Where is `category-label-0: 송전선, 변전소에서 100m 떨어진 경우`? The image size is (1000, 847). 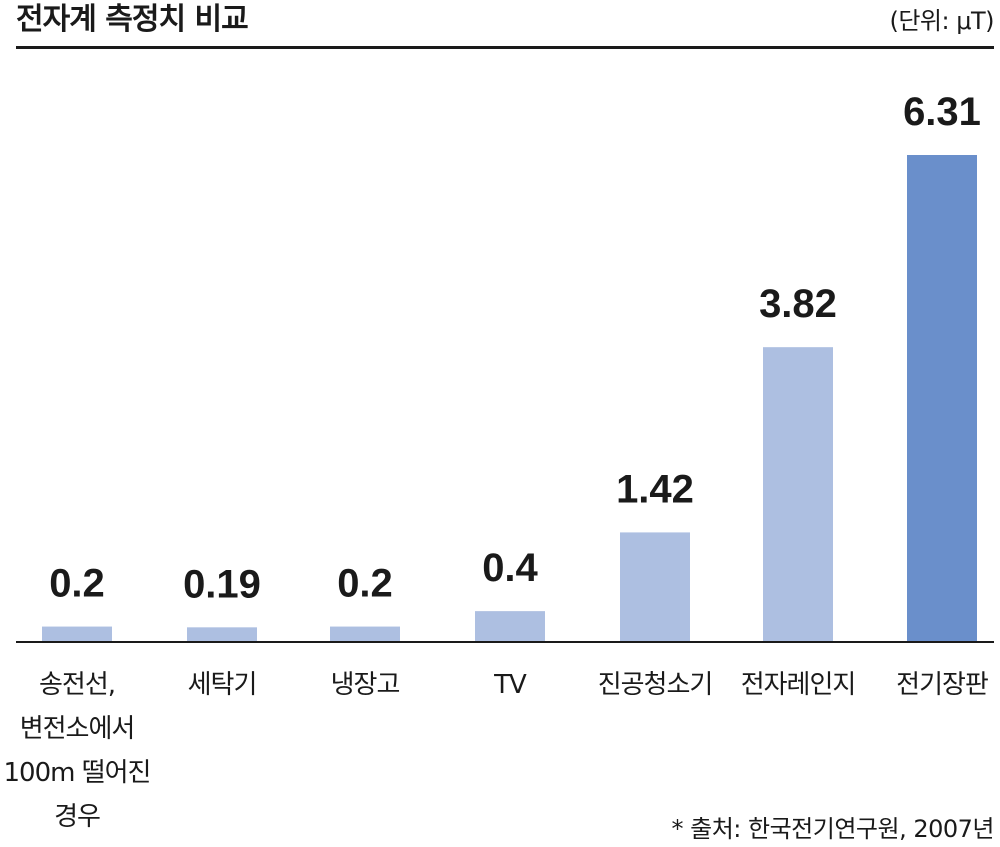
category-label-0: 송전선, 변전소에서 100m 떨어진 경우 is located at coordinates (77, 751).